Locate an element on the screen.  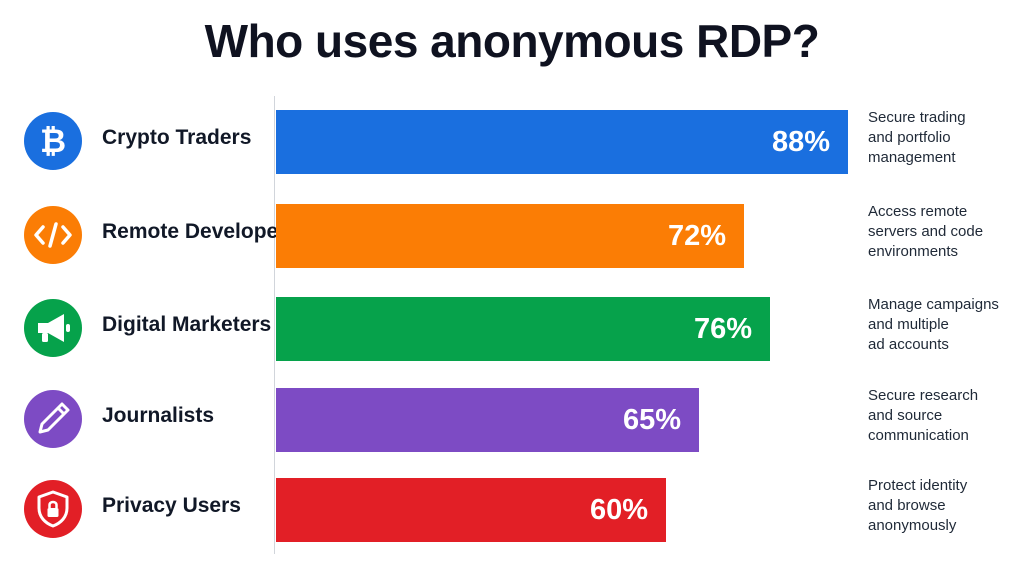
description-line: and source is located at coordinates (905, 415).